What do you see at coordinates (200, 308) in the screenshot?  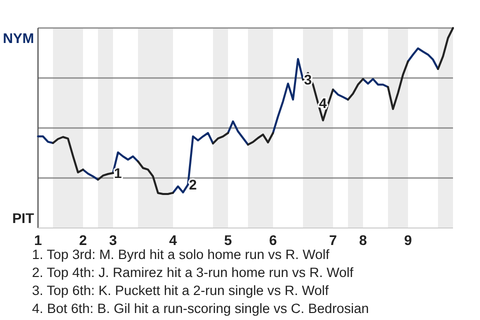 I see `text: 4. Bot 6th: B. Gil hit a run-scoring single vs C. Bedrosian` at bounding box center [200, 308].